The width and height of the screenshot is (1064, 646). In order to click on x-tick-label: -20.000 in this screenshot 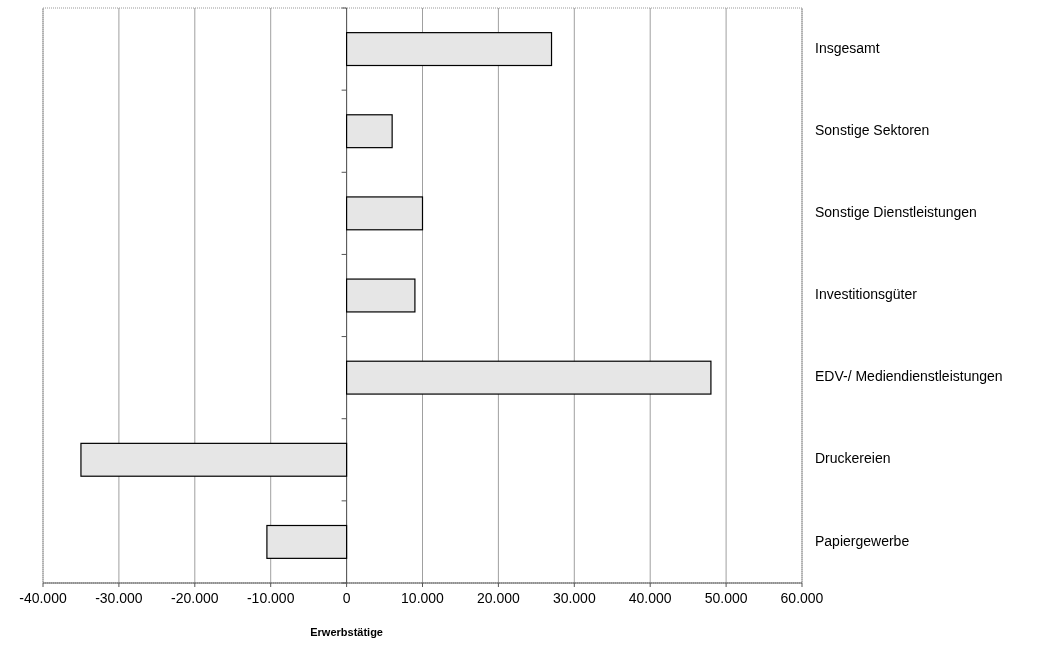, I will do `click(195, 598)`.